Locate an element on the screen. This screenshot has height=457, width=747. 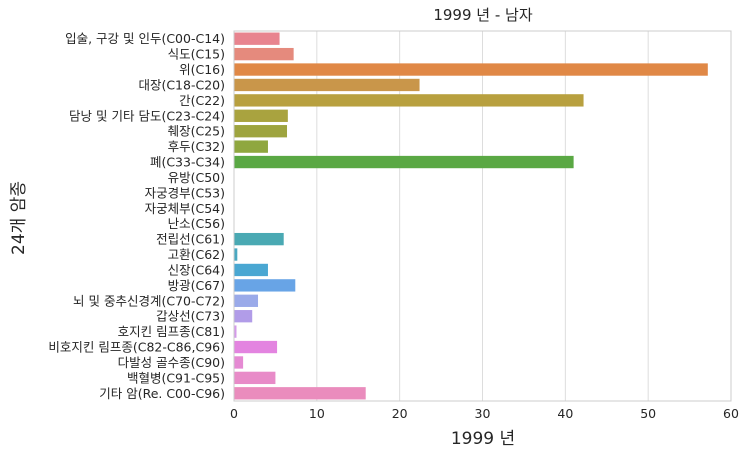
chart-title: 1999 년 - 남자 is located at coordinates (482, 15).